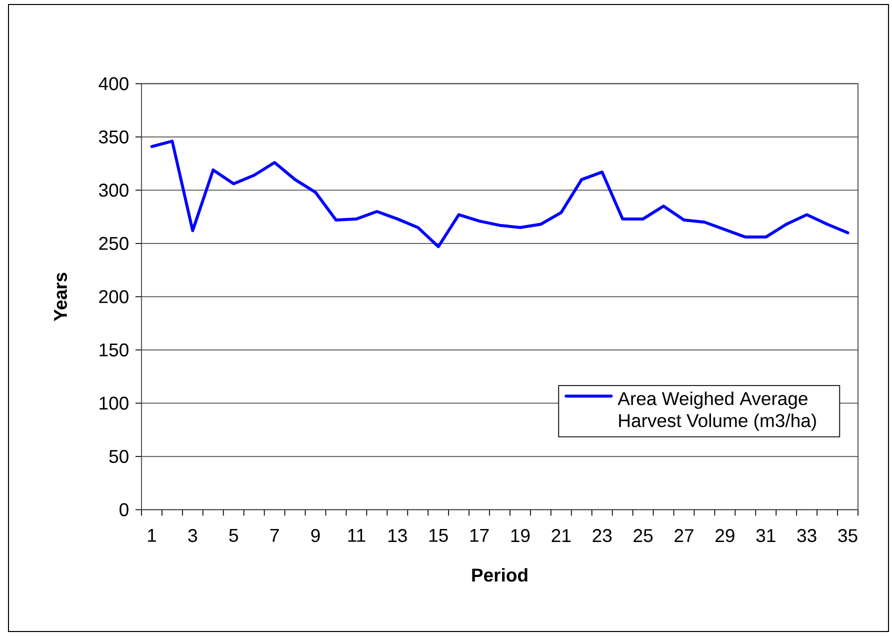 The width and height of the screenshot is (892, 636). What do you see at coordinates (717, 411) in the screenshot?
I see `legend-label: Area Weighed Average Harvest Volume (m3/ha)` at bounding box center [717, 411].